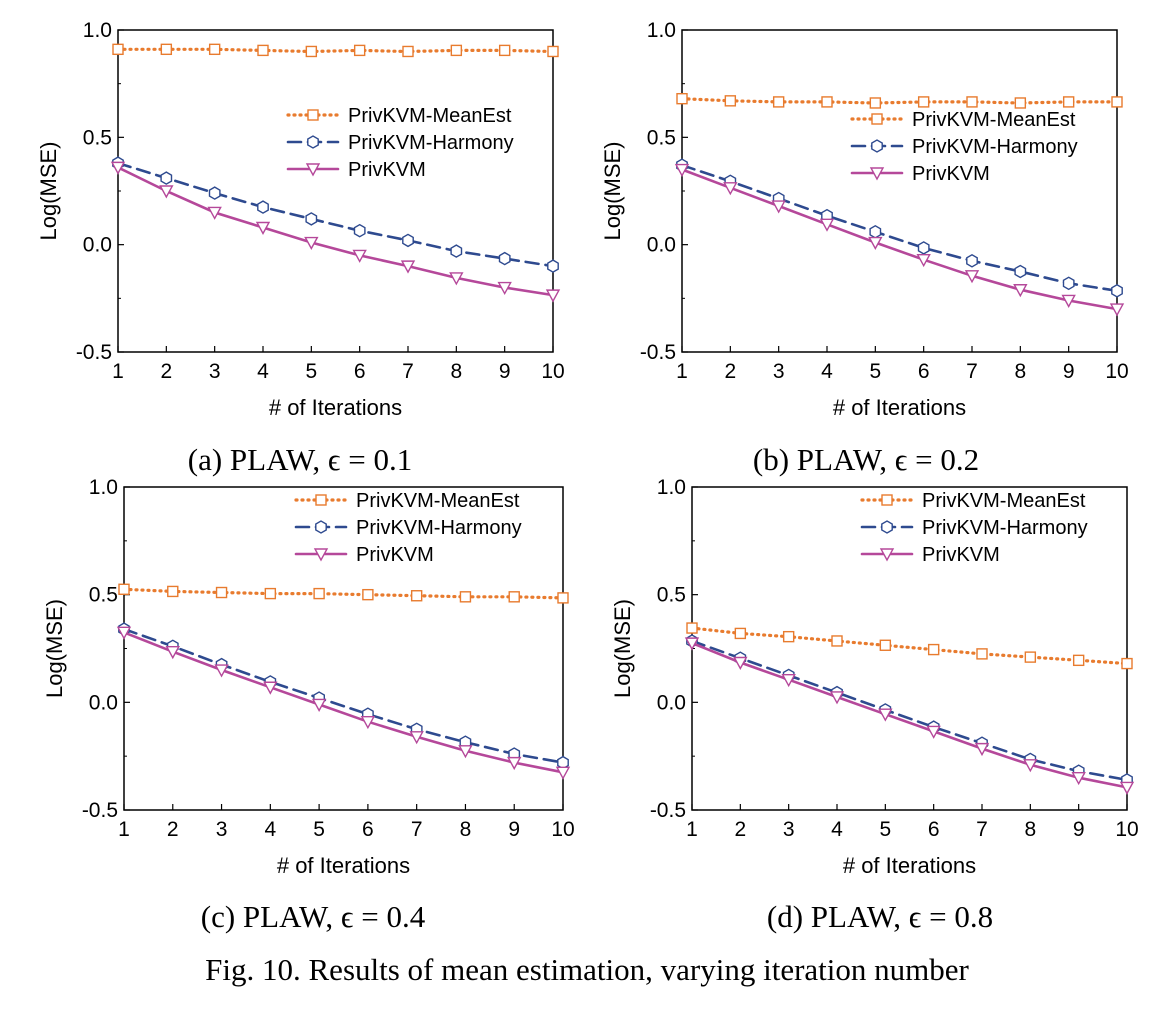 The width and height of the screenshot is (1174, 1022). What do you see at coordinates (408, 528) in the screenshot?
I see `legend: PrivKVM-MeanEst PrivKVM-Harmony PrivKVM` at bounding box center [408, 528].